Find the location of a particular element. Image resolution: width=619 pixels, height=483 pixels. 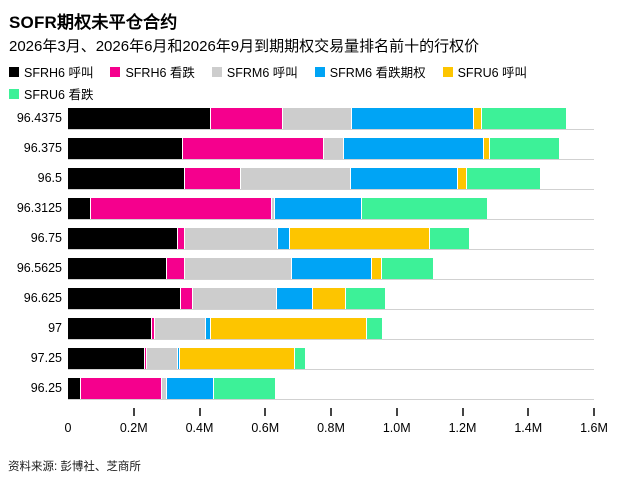

legend-label: SFRM6 看跌期权 is located at coordinates (377, 73).